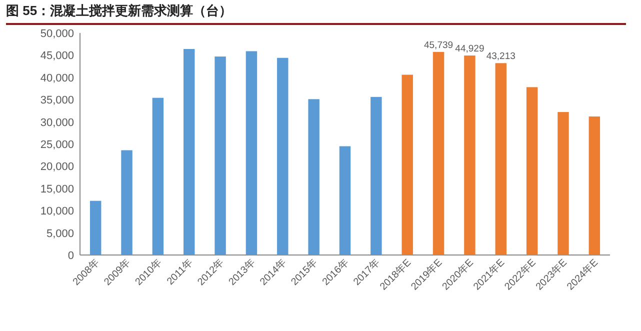  Describe the element at coordinates (57, 56) in the screenshot. I see `y-tick-label: 45,000` at that location.